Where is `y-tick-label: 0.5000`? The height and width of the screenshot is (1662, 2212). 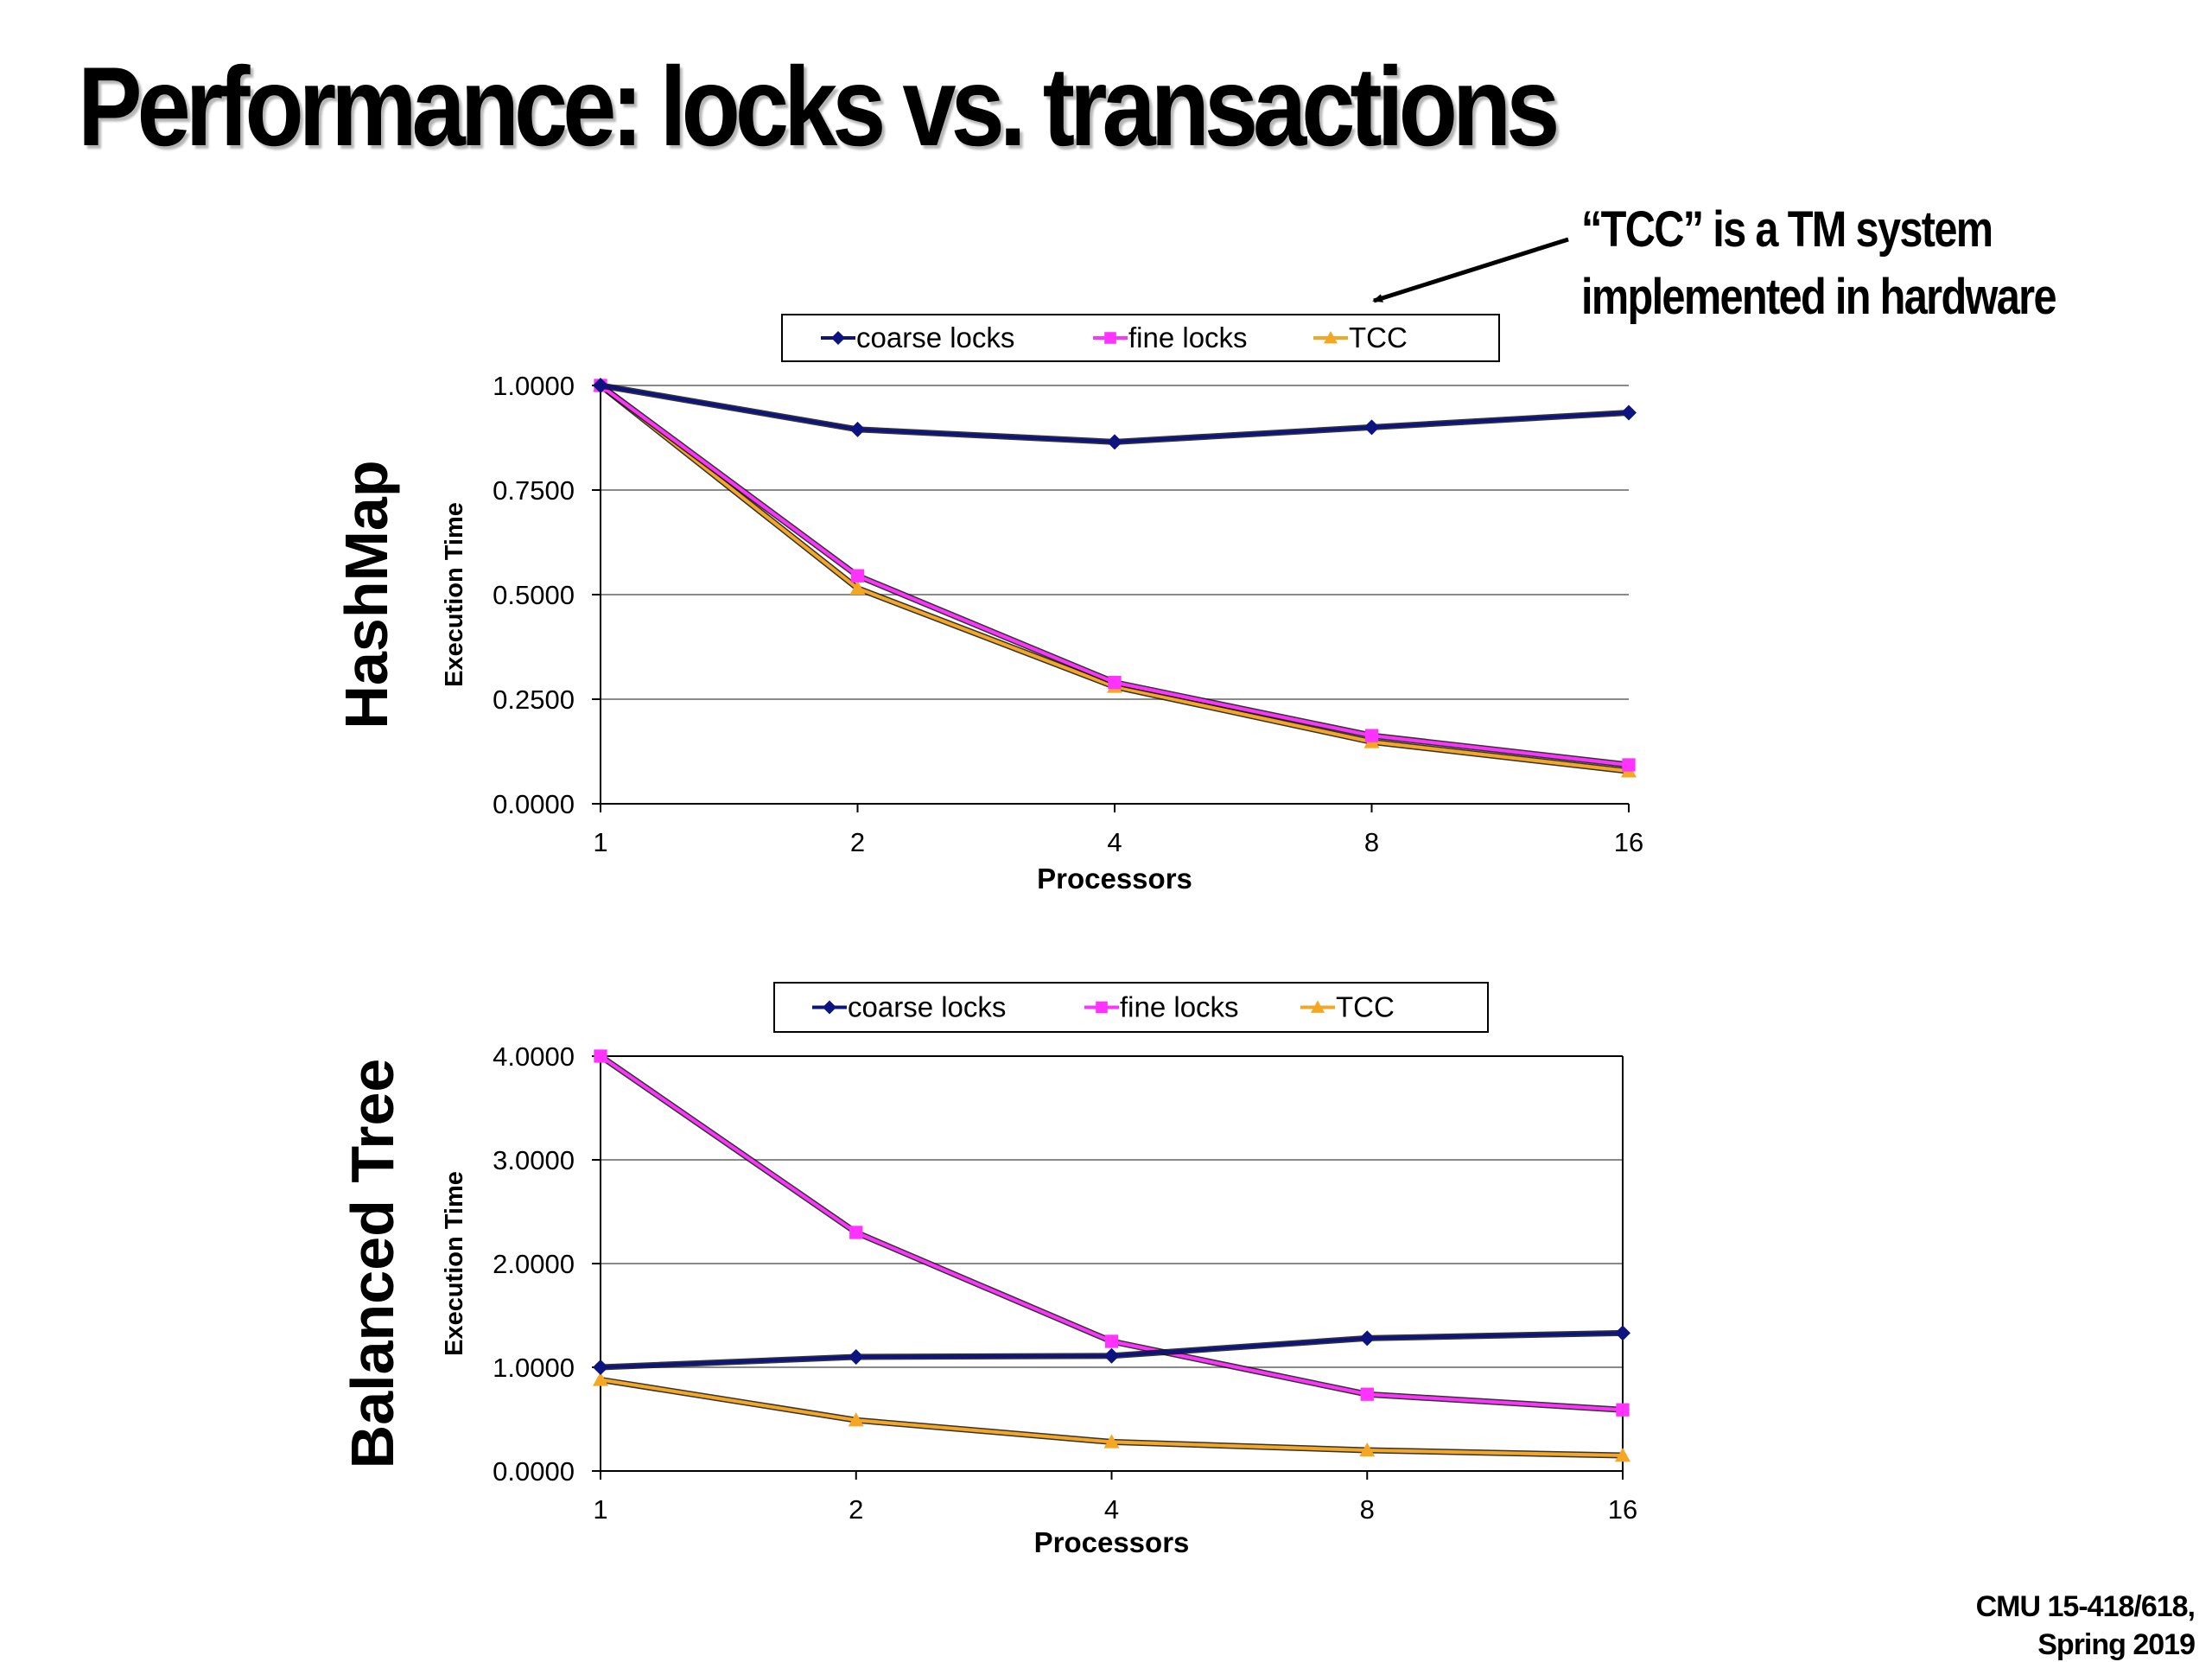 y-tick-label: 0.5000 is located at coordinates (534, 595).